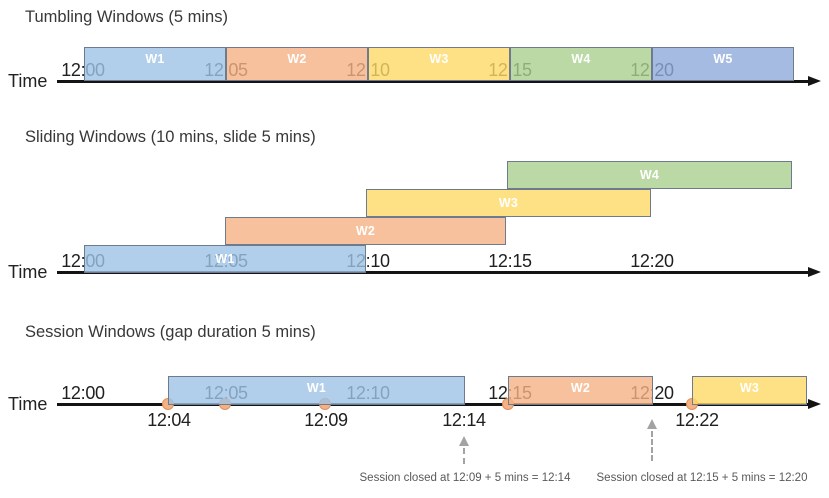 The image size is (829, 498). What do you see at coordinates (702, 478) in the screenshot?
I see `session-closed-note: Session closed at 12:15 + 5 mins = 12:20` at bounding box center [702, 478].